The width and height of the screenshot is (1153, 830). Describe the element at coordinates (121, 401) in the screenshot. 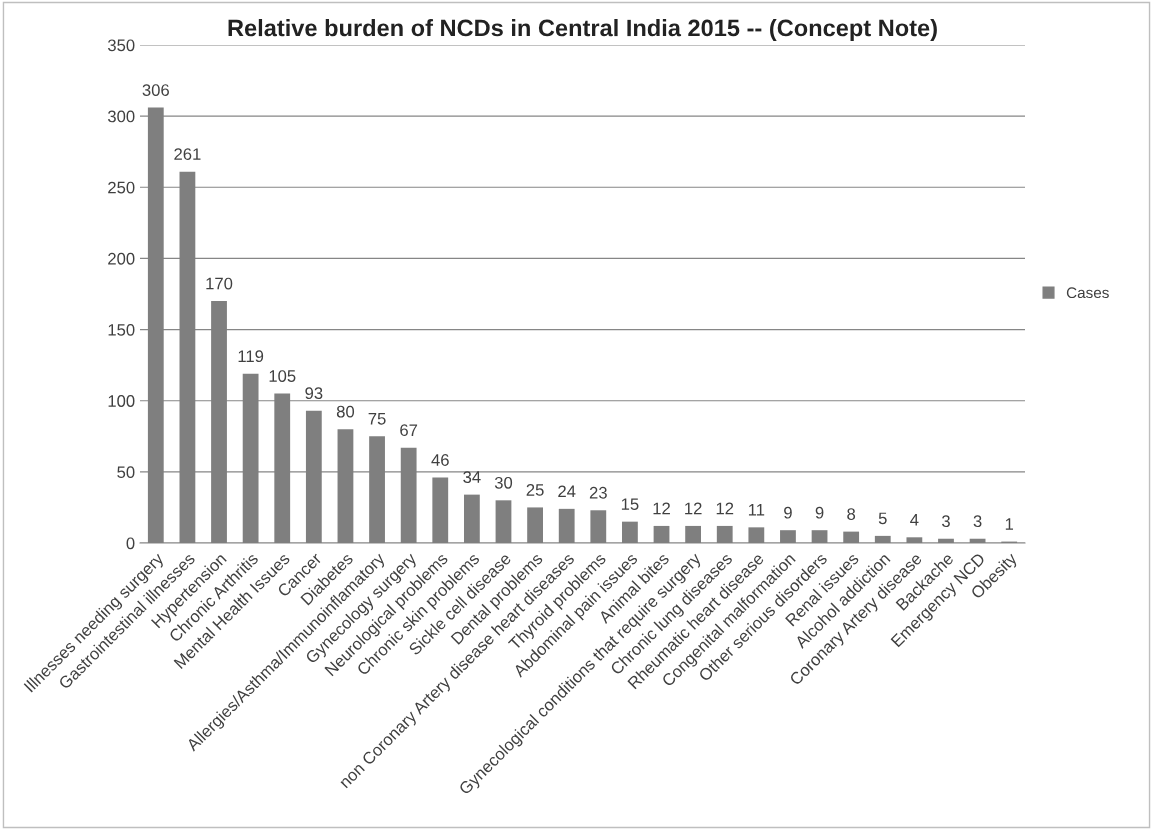

I see `y-tick-label: 100` at that location.